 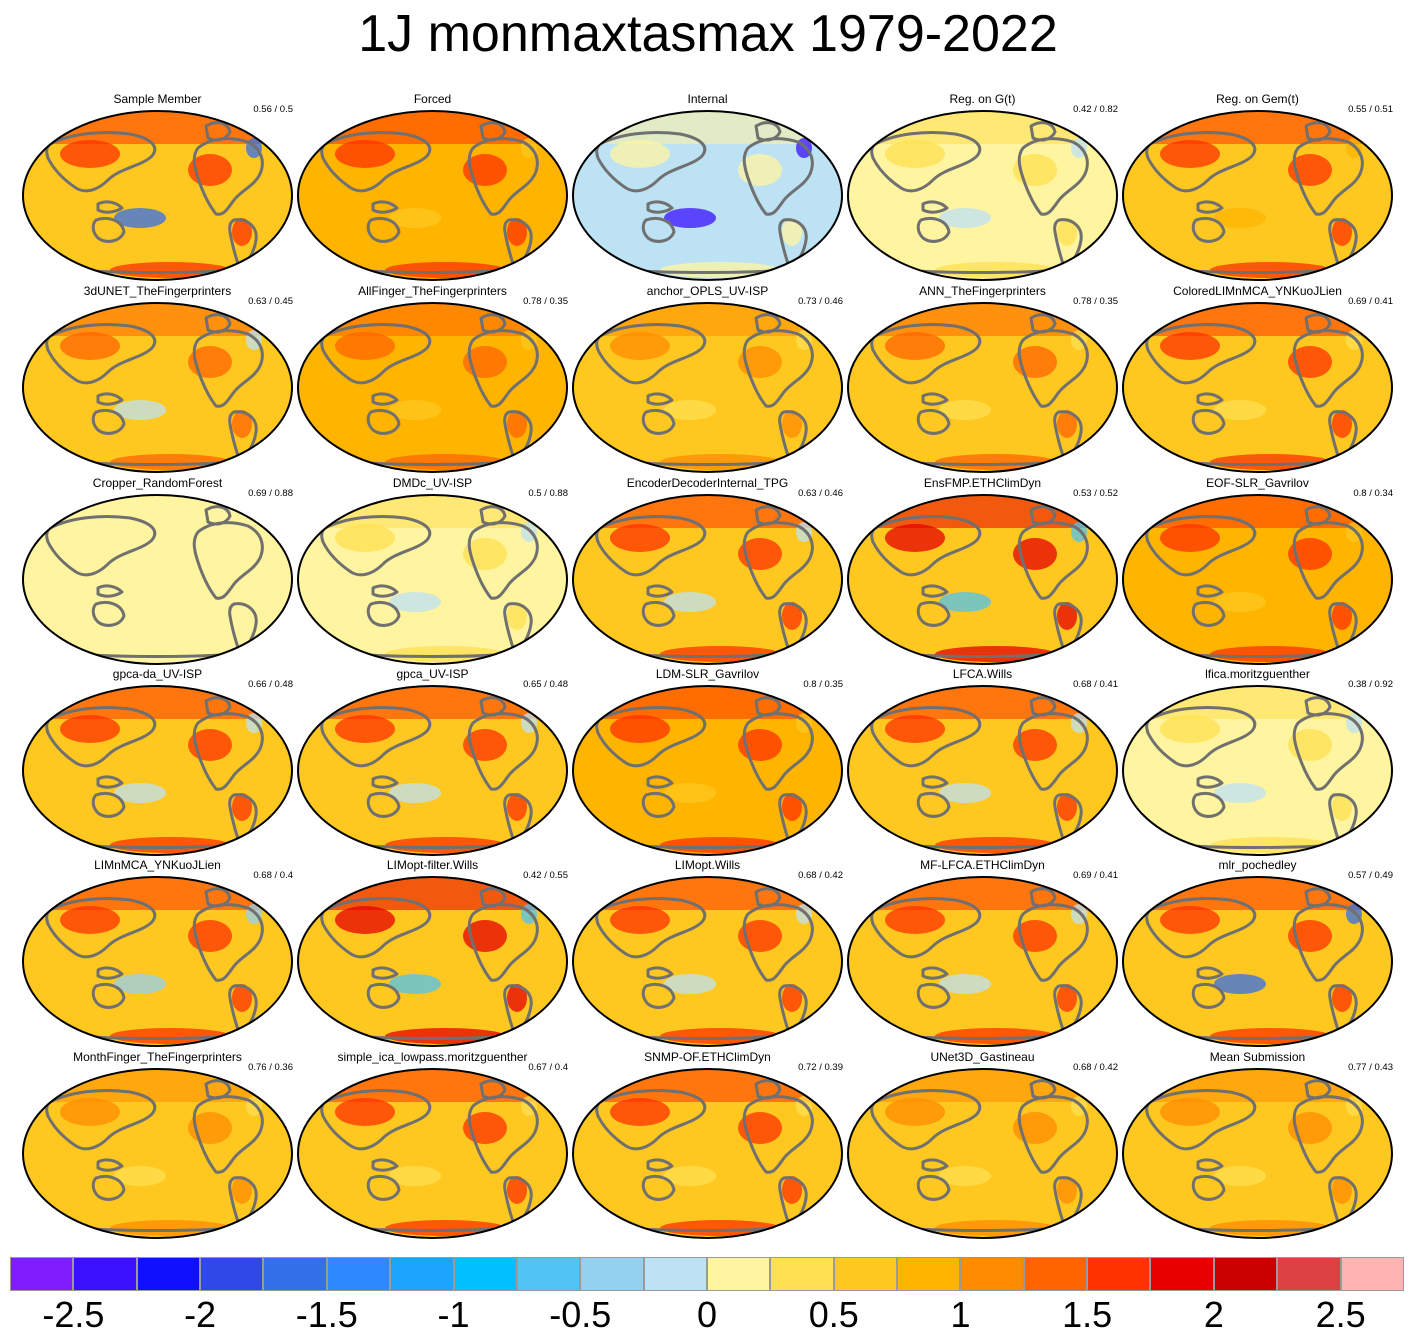 I want to click on panel-score: 0.77 / 0.43, so click(x=1370, y=1067).